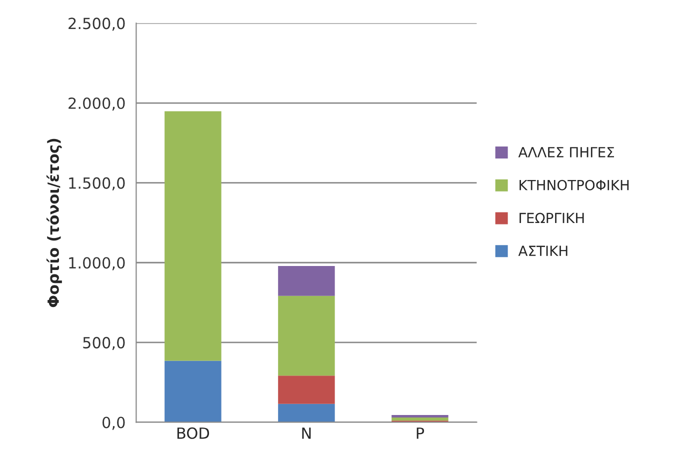 The image size is (681, 464). What do you see at coordinates (54, 223) in the screenshot?
I see `y-axis-title: Φορτίο (τόνοι/έτος)` at bounding box center [54, 223].